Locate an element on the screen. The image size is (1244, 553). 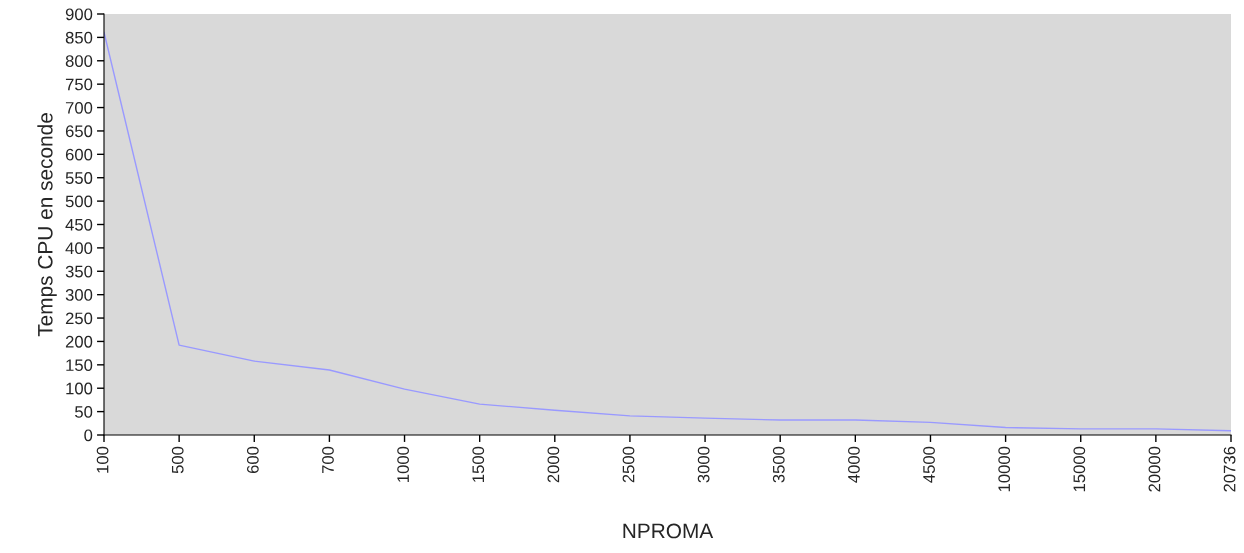
y-tick-label: 50 is located at coordinates (84, 412).